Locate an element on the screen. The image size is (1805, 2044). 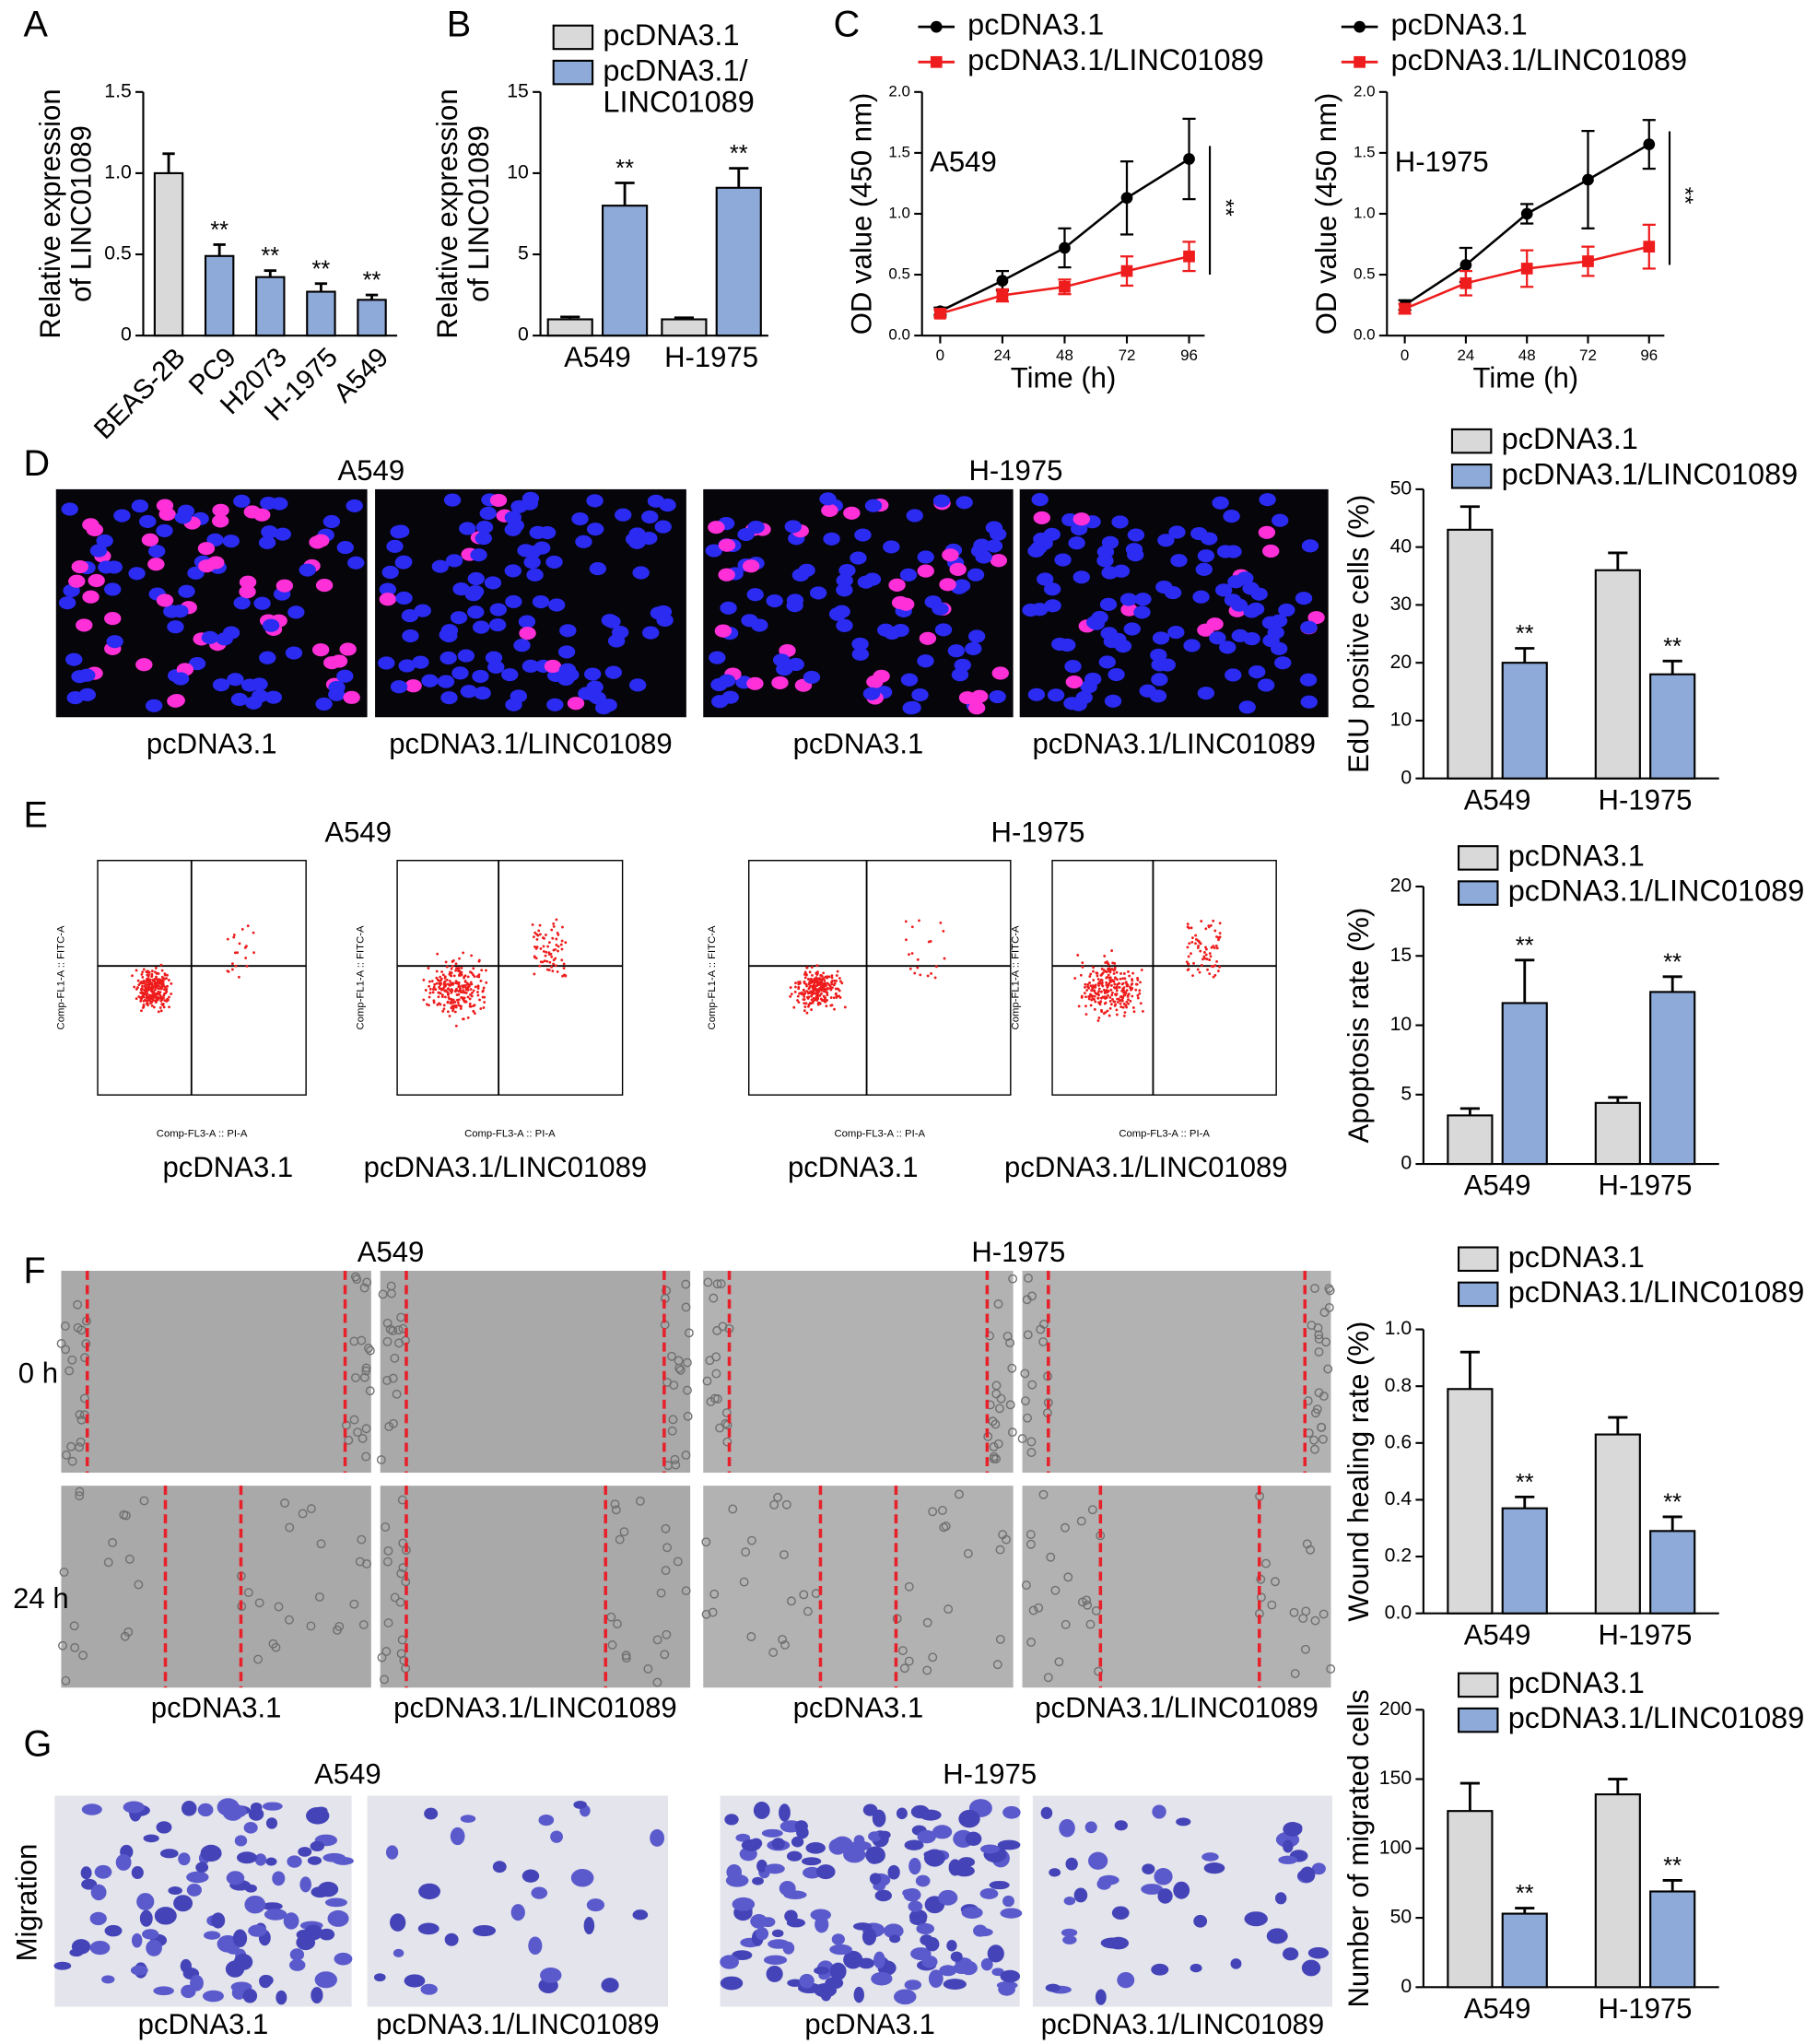
y-tick-label: 15 is located at coordinates (518, 90).